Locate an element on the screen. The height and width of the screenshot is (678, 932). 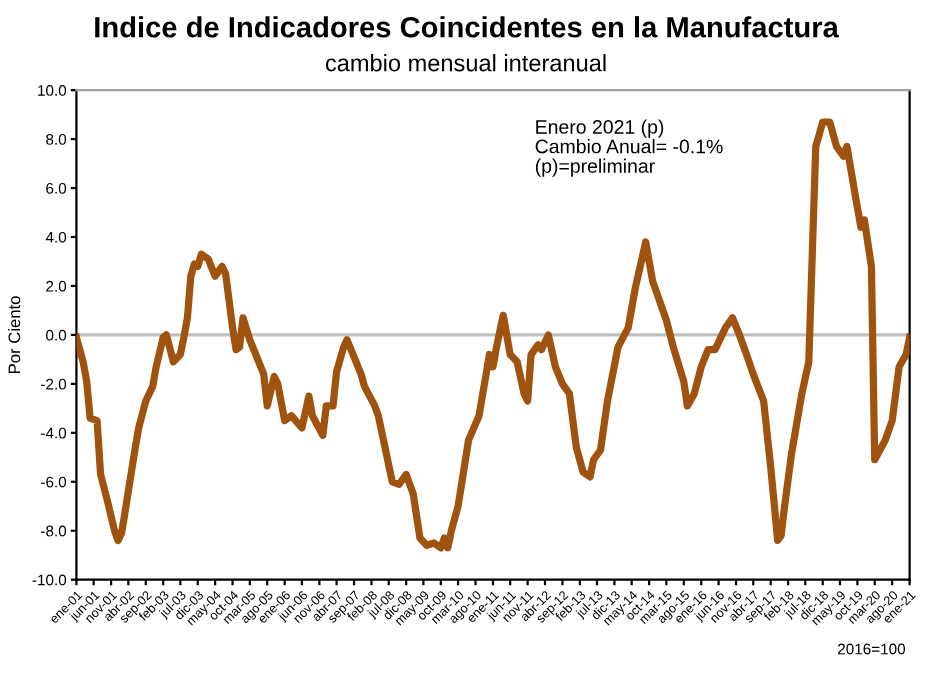
annotation: Enero 2021 (p) Cambio Anual= -0.1% (p)=preliminar is located at coordinates (629, 148).